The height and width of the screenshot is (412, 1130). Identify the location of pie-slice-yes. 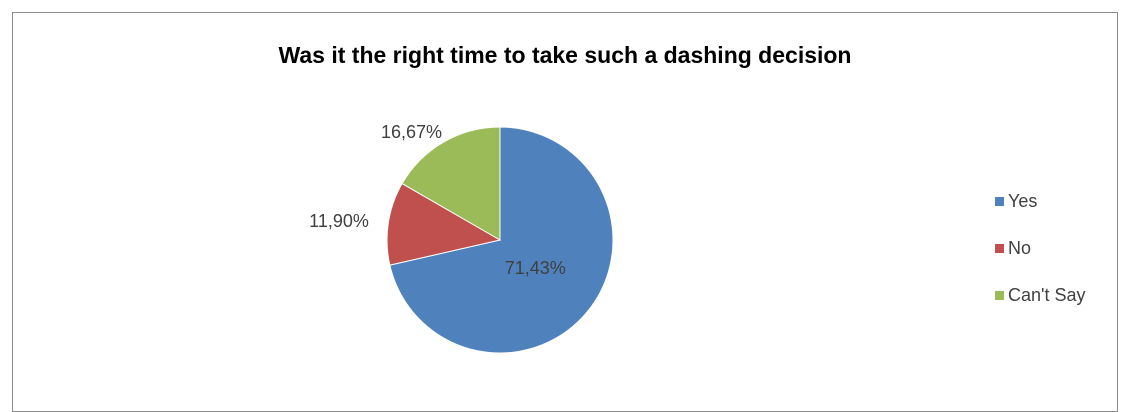
(501, 240).